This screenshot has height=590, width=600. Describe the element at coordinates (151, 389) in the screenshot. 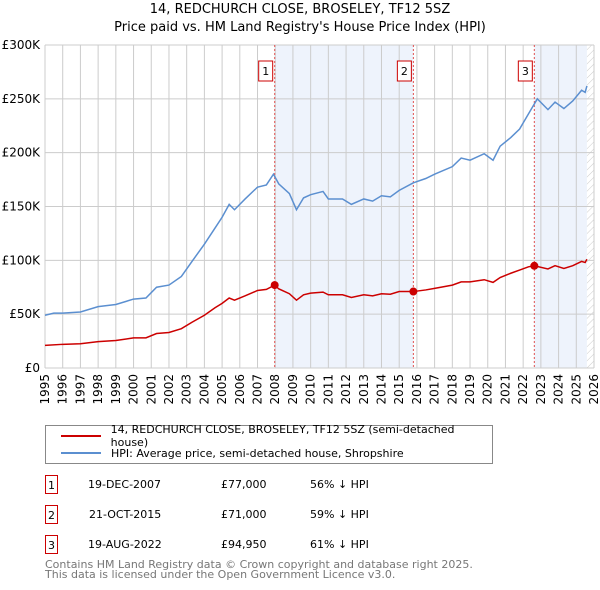

I see `x-tick-label: 2001` at that location.